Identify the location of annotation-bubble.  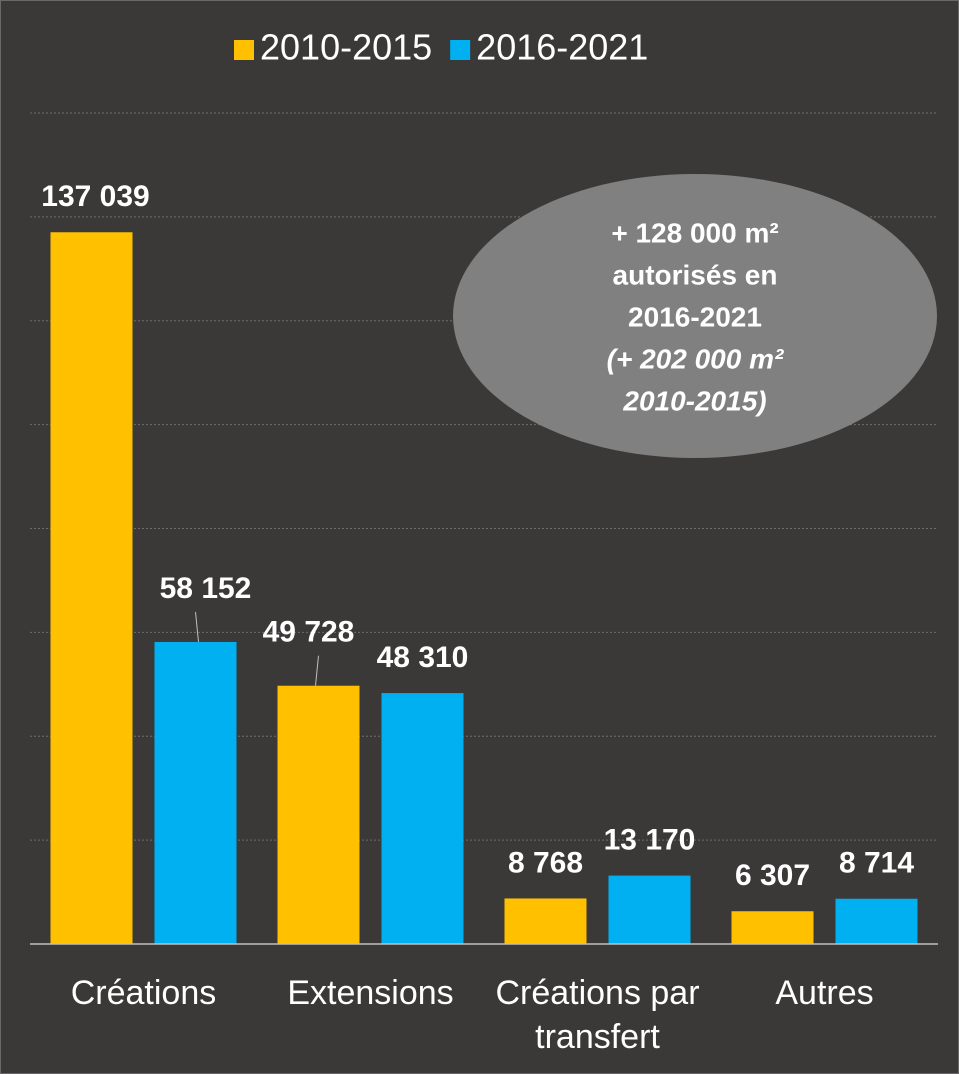
(695, 316).